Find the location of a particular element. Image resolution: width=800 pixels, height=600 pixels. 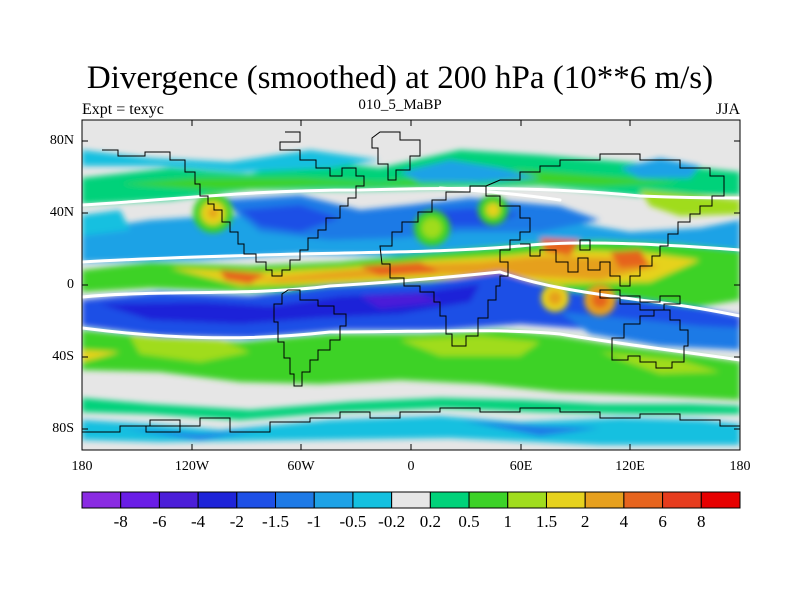

colorbar-label: 0.5 is located at coordinates (469, 521).